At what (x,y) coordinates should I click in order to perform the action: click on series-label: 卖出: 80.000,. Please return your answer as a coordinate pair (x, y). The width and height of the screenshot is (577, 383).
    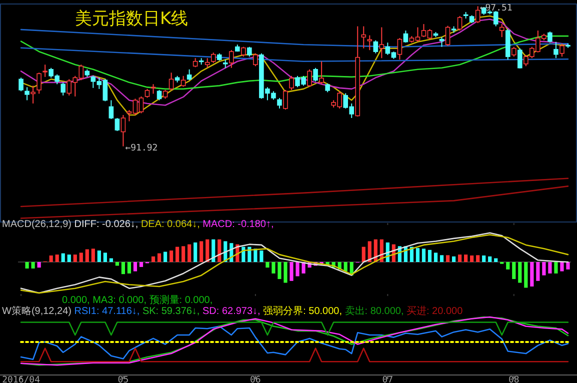
    Looking at the image, I should click on (373, 311).